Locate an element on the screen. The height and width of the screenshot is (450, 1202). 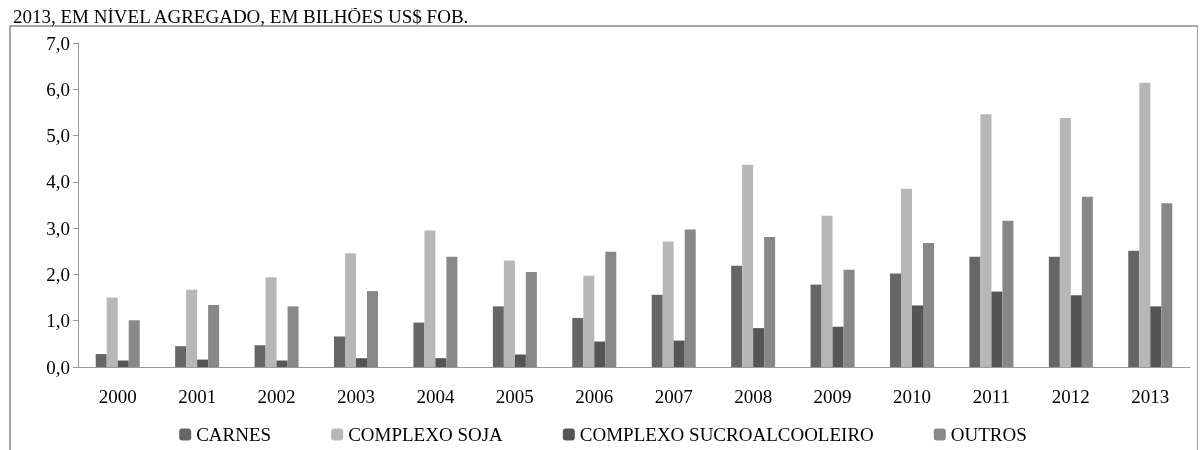
x-tick-label: 2003 is located at coordinates (356, 396).